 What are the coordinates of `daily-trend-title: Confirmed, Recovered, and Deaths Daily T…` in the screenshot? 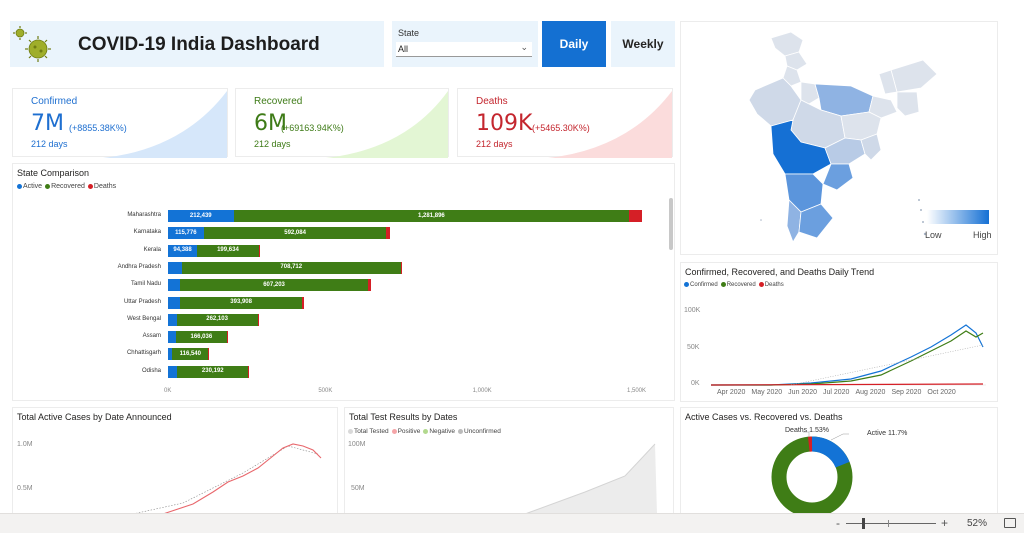 It's located at (780, 272).